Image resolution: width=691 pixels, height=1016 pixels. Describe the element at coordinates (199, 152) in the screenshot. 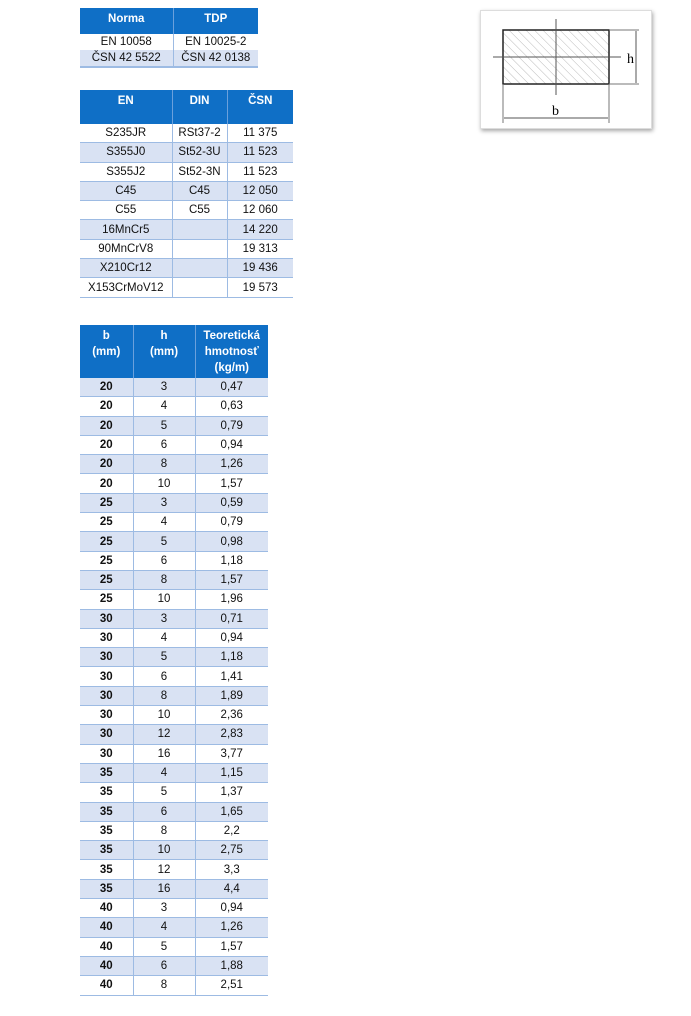

I see `table-cell: St52-3U` at that location.